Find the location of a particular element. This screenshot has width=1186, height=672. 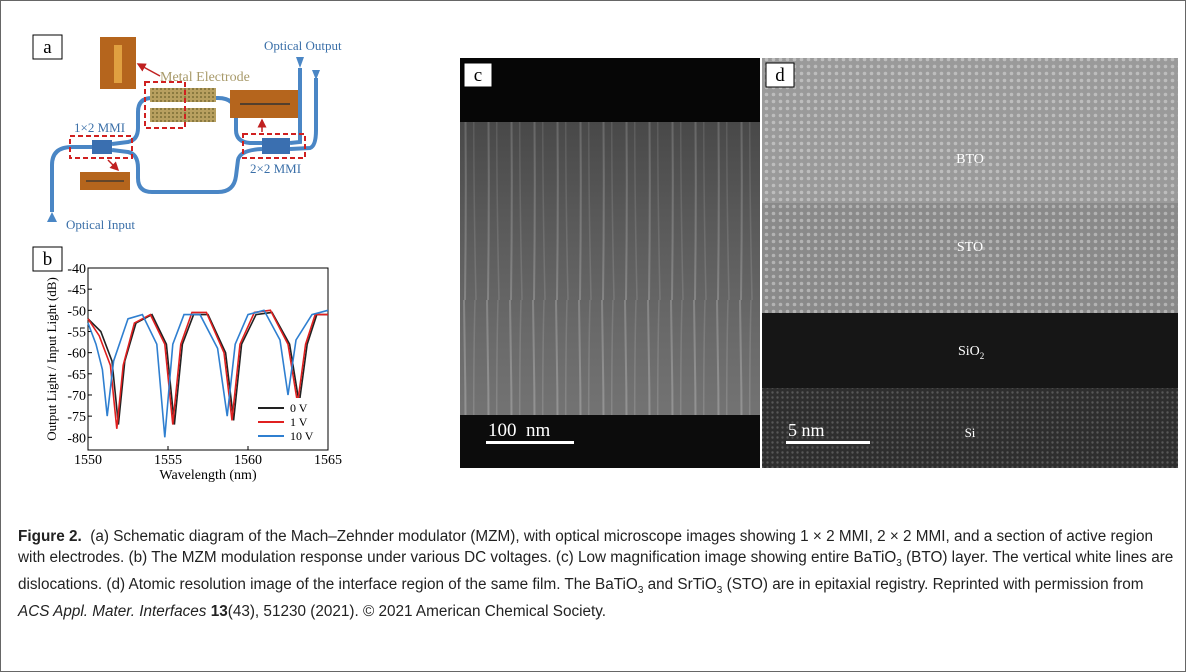

y-tick-label: -55 is located at coordinates (76, 332).